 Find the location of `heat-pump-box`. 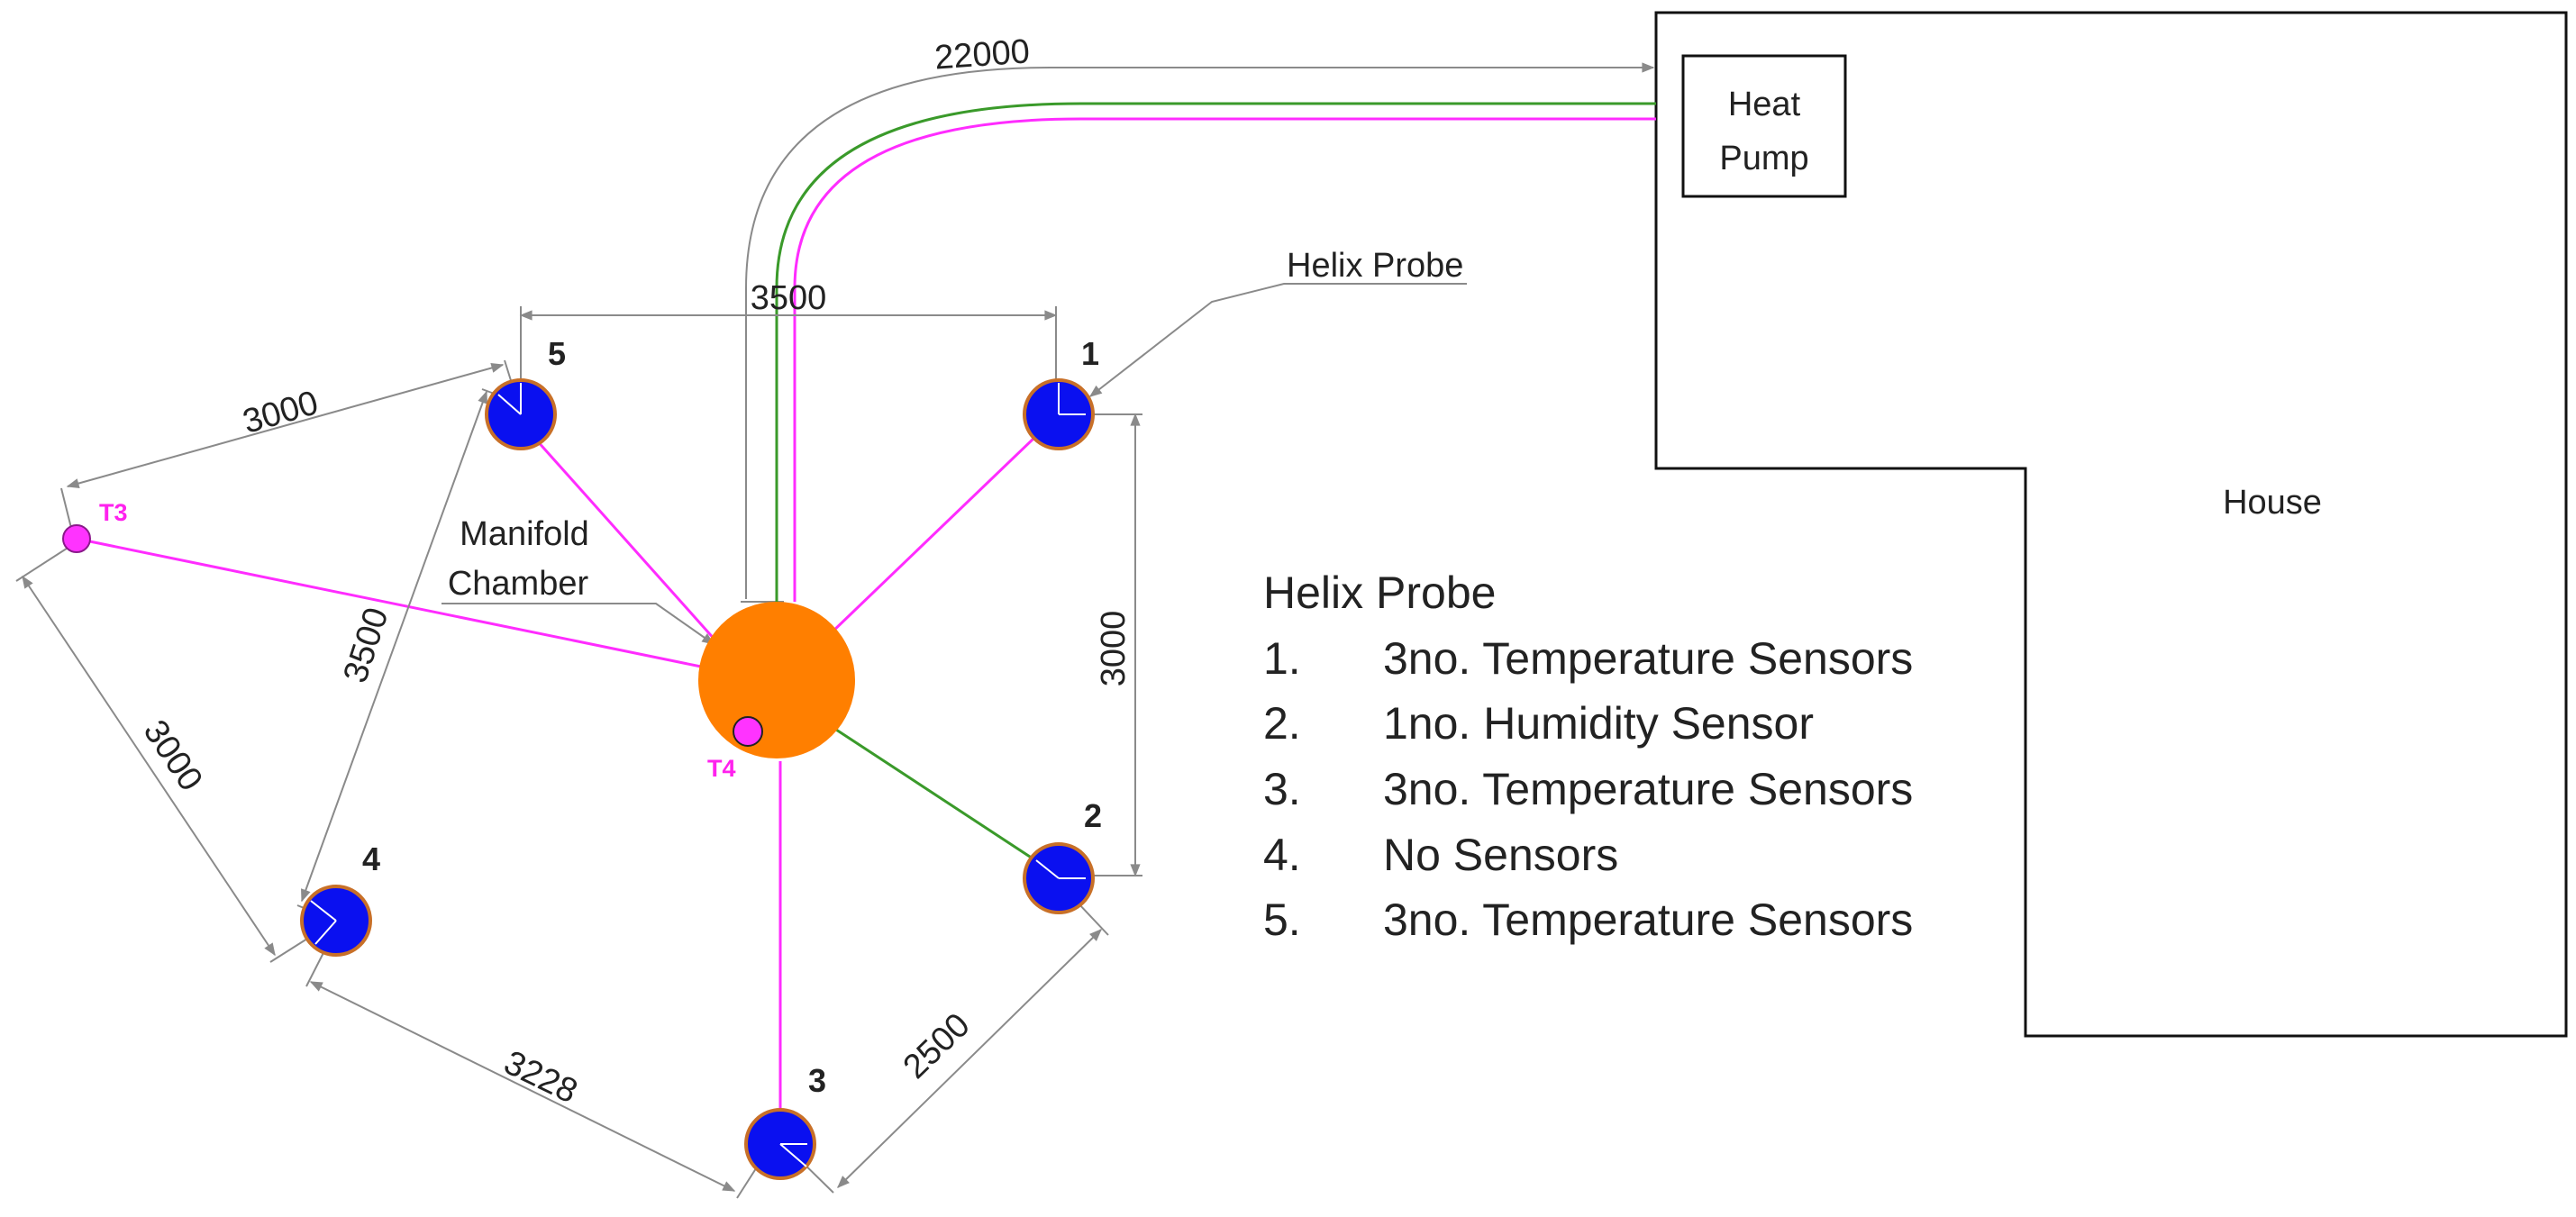

heat-pump-box is located at coordinates (1764, 126).